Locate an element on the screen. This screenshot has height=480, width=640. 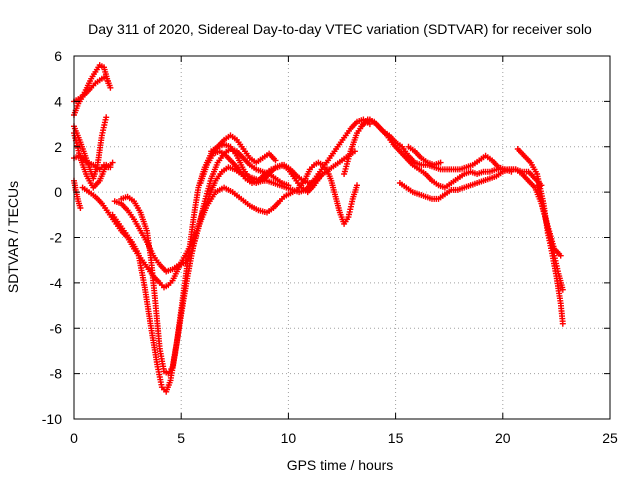
series-sat-f is located at coordinates (92, 160).